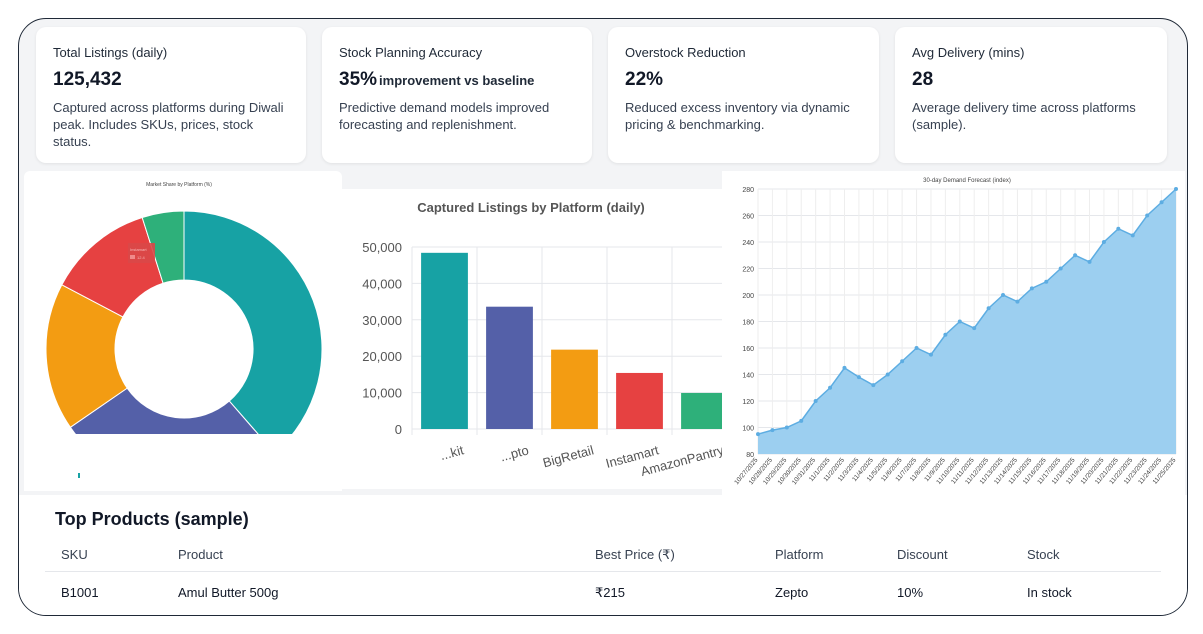  Describe the element at coordinates (792, 592) in the screenshot. I see `cell-platform: Zepto` at that location.